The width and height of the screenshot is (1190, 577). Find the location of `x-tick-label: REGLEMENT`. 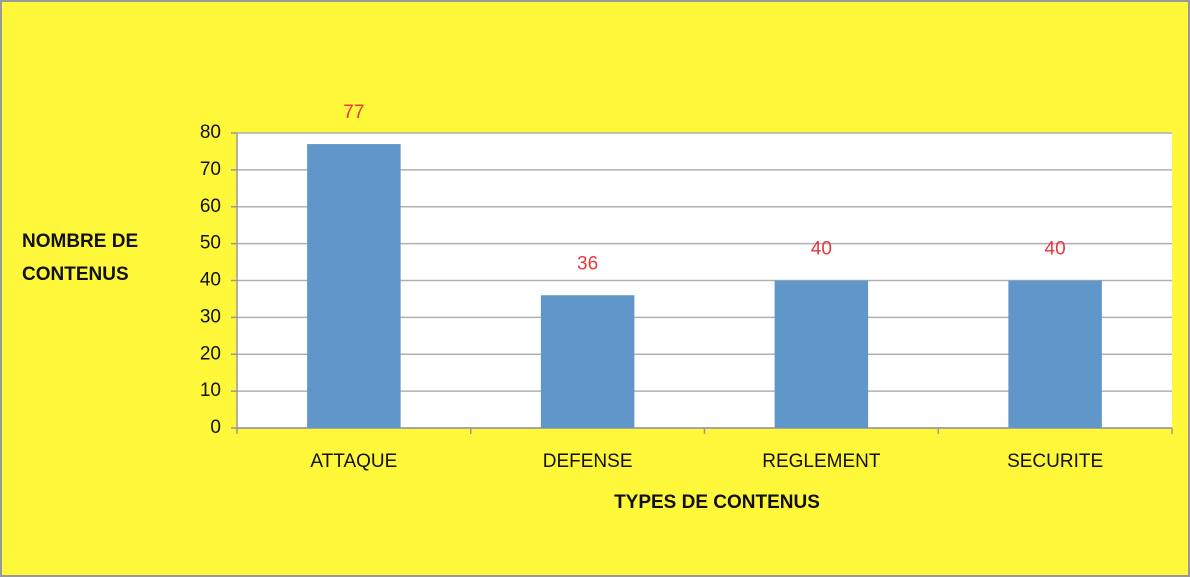

x-tick-label: REGLEMENT is located at coordinates (821, 461).